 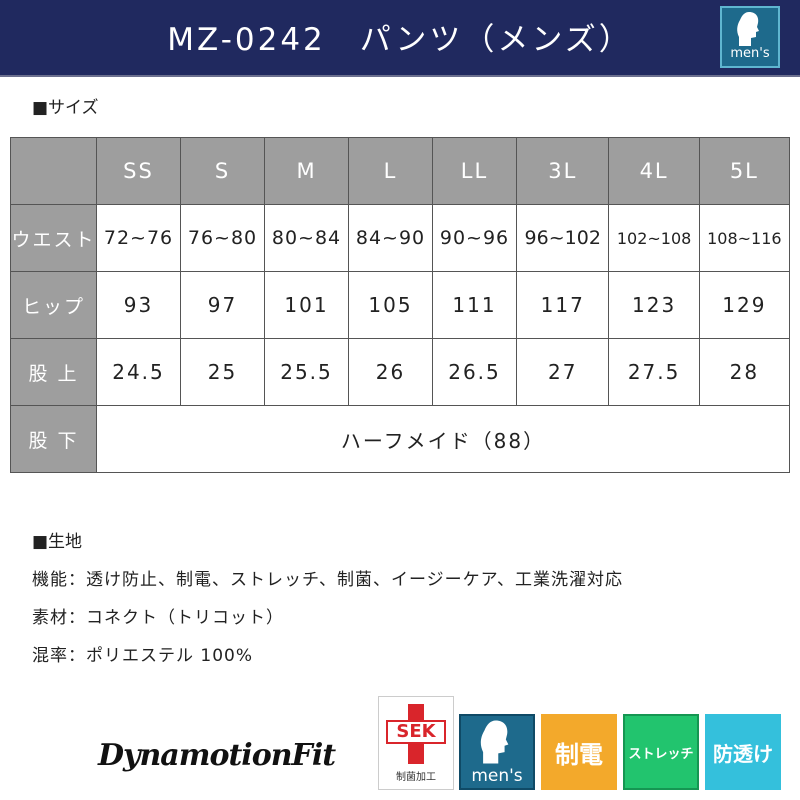 What do you see at coordinates (390, 372) in the screenshot?
I see `table-cell: 26` at bounding box center [390, 372].